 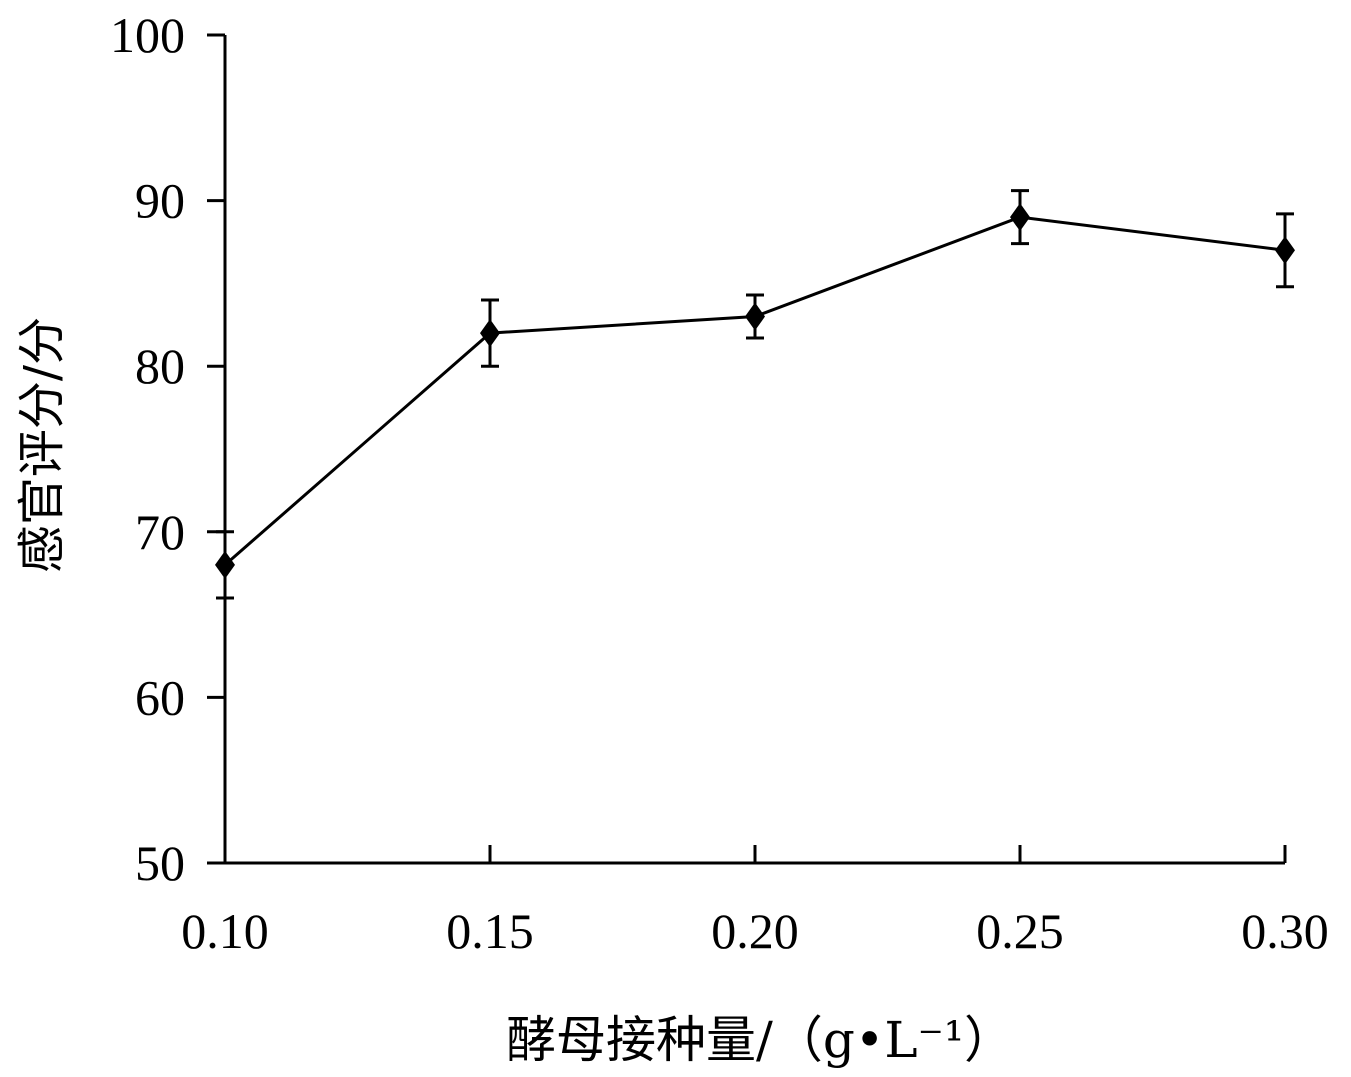 What do you see at coordinates (1285, 931) in the screenshot?
I see `x-tick-label: 0.30` at bounding box center [1285, 931].